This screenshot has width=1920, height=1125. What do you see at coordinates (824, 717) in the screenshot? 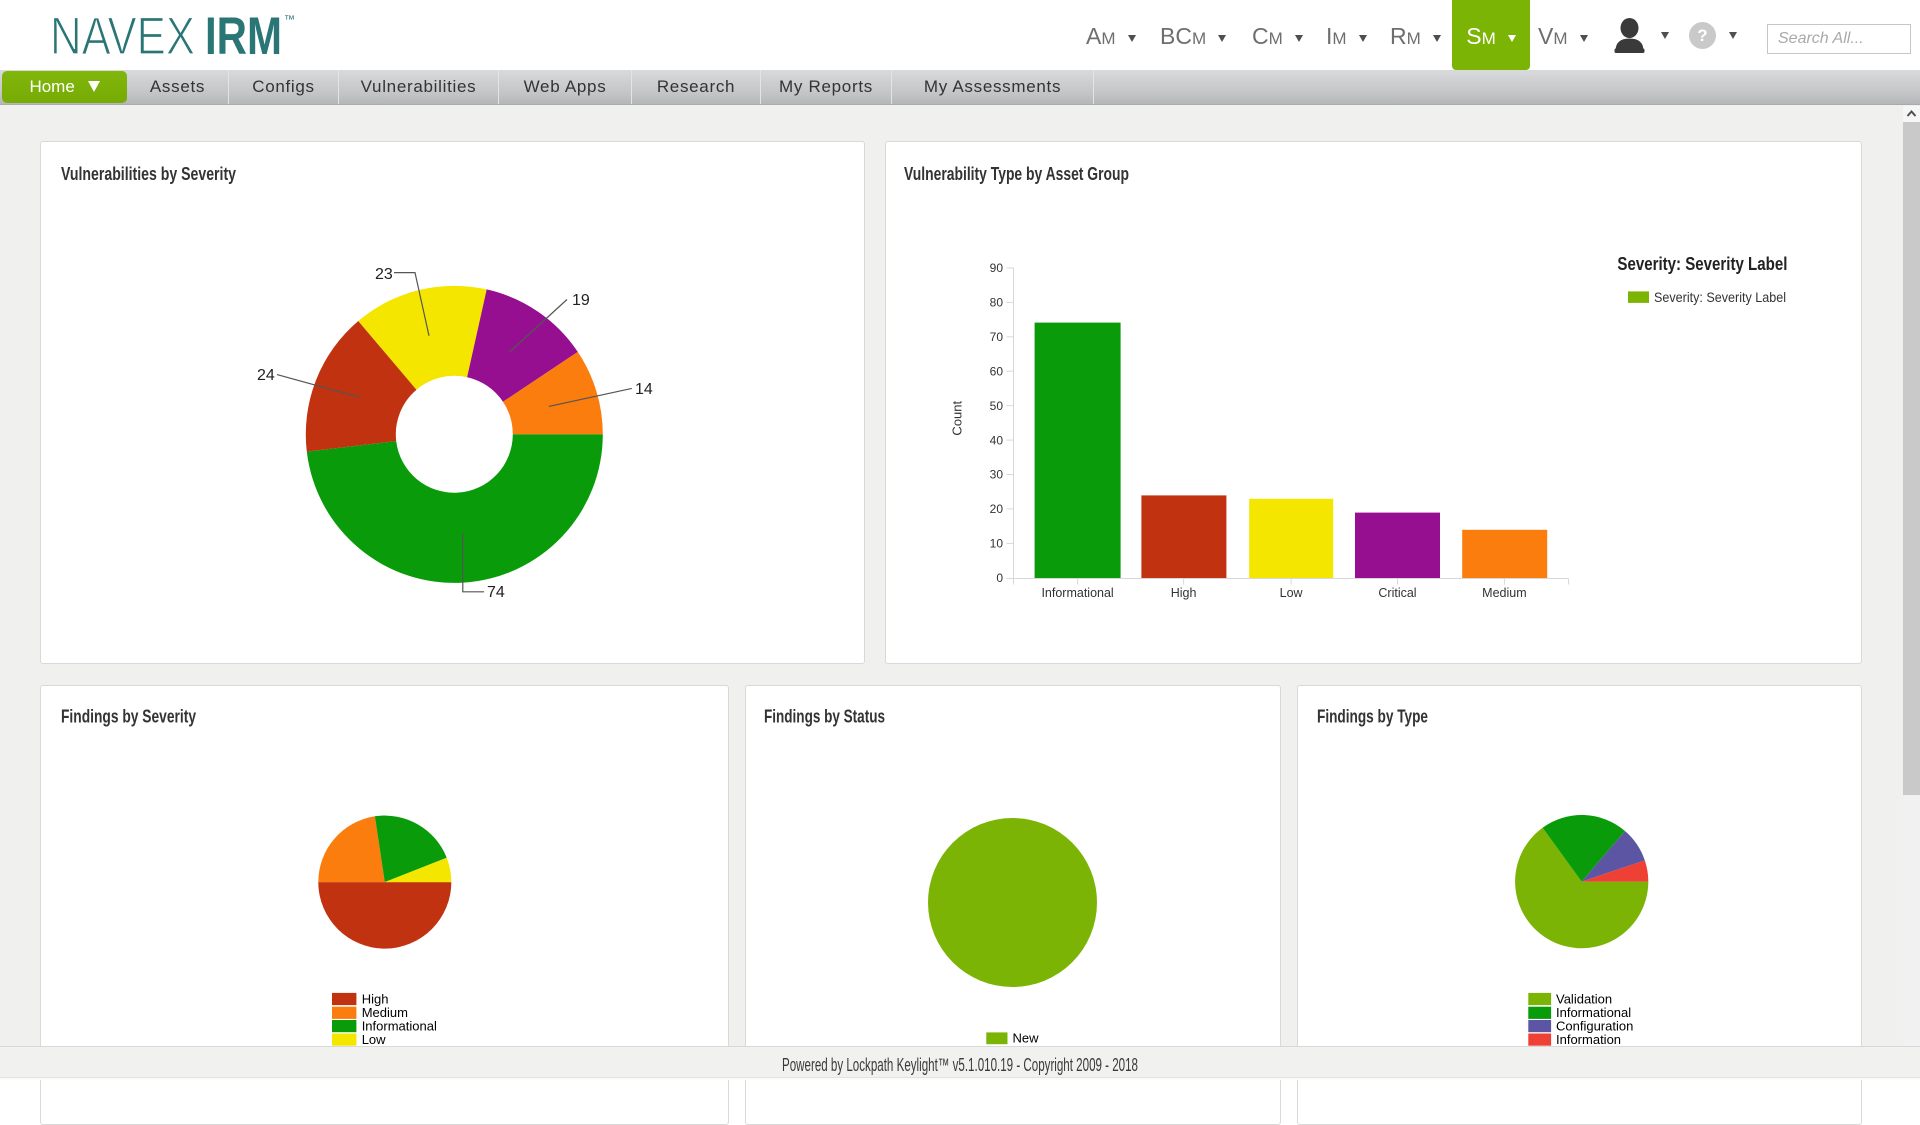
I see `svg-text: Findings by Status` at bounding box center [824, 717].